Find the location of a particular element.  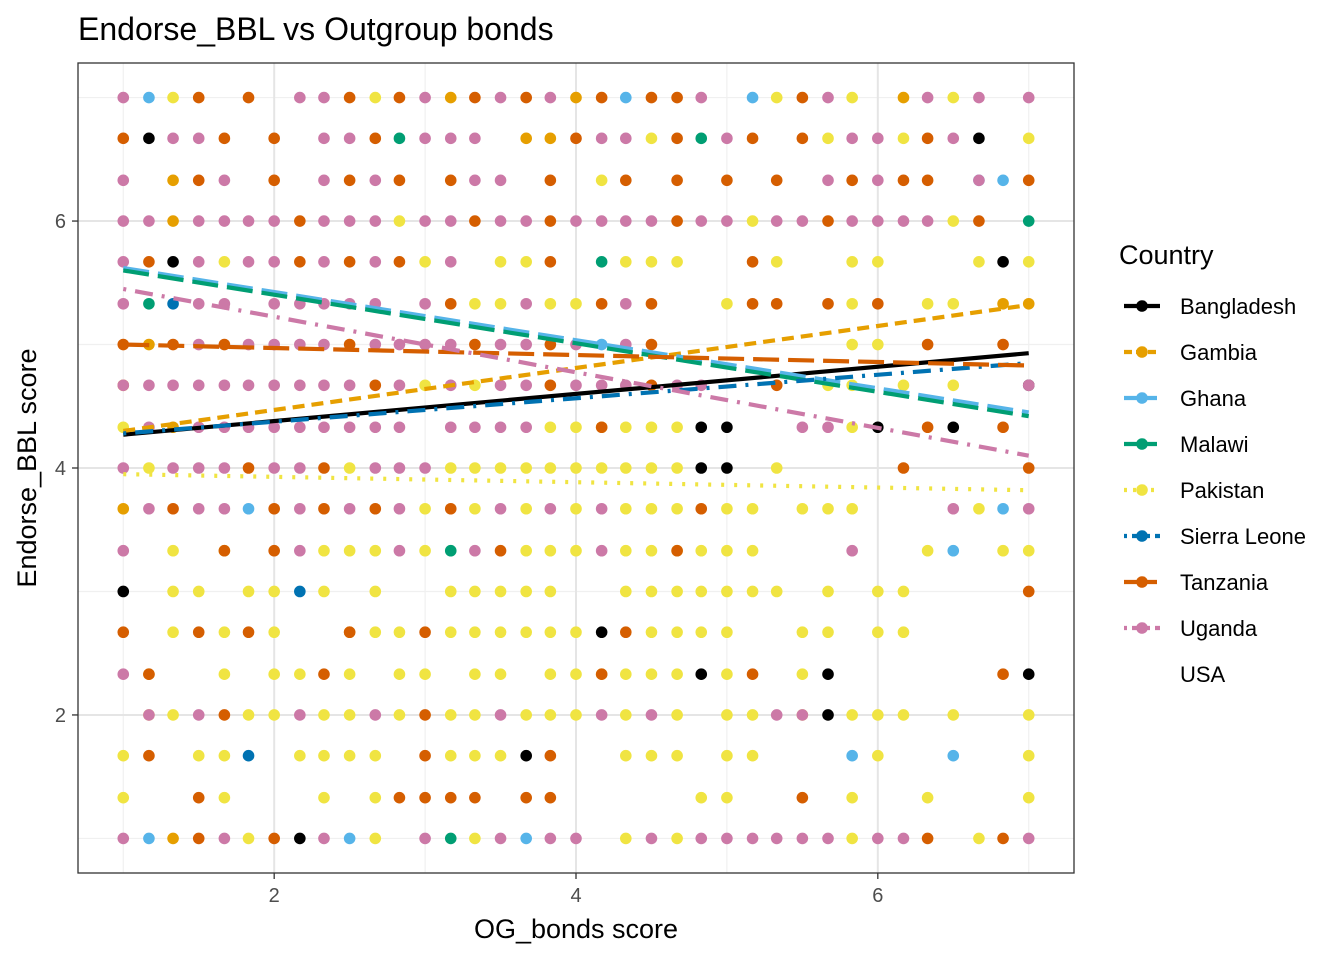

data-point-malawi is located at coordinates (450, 838).